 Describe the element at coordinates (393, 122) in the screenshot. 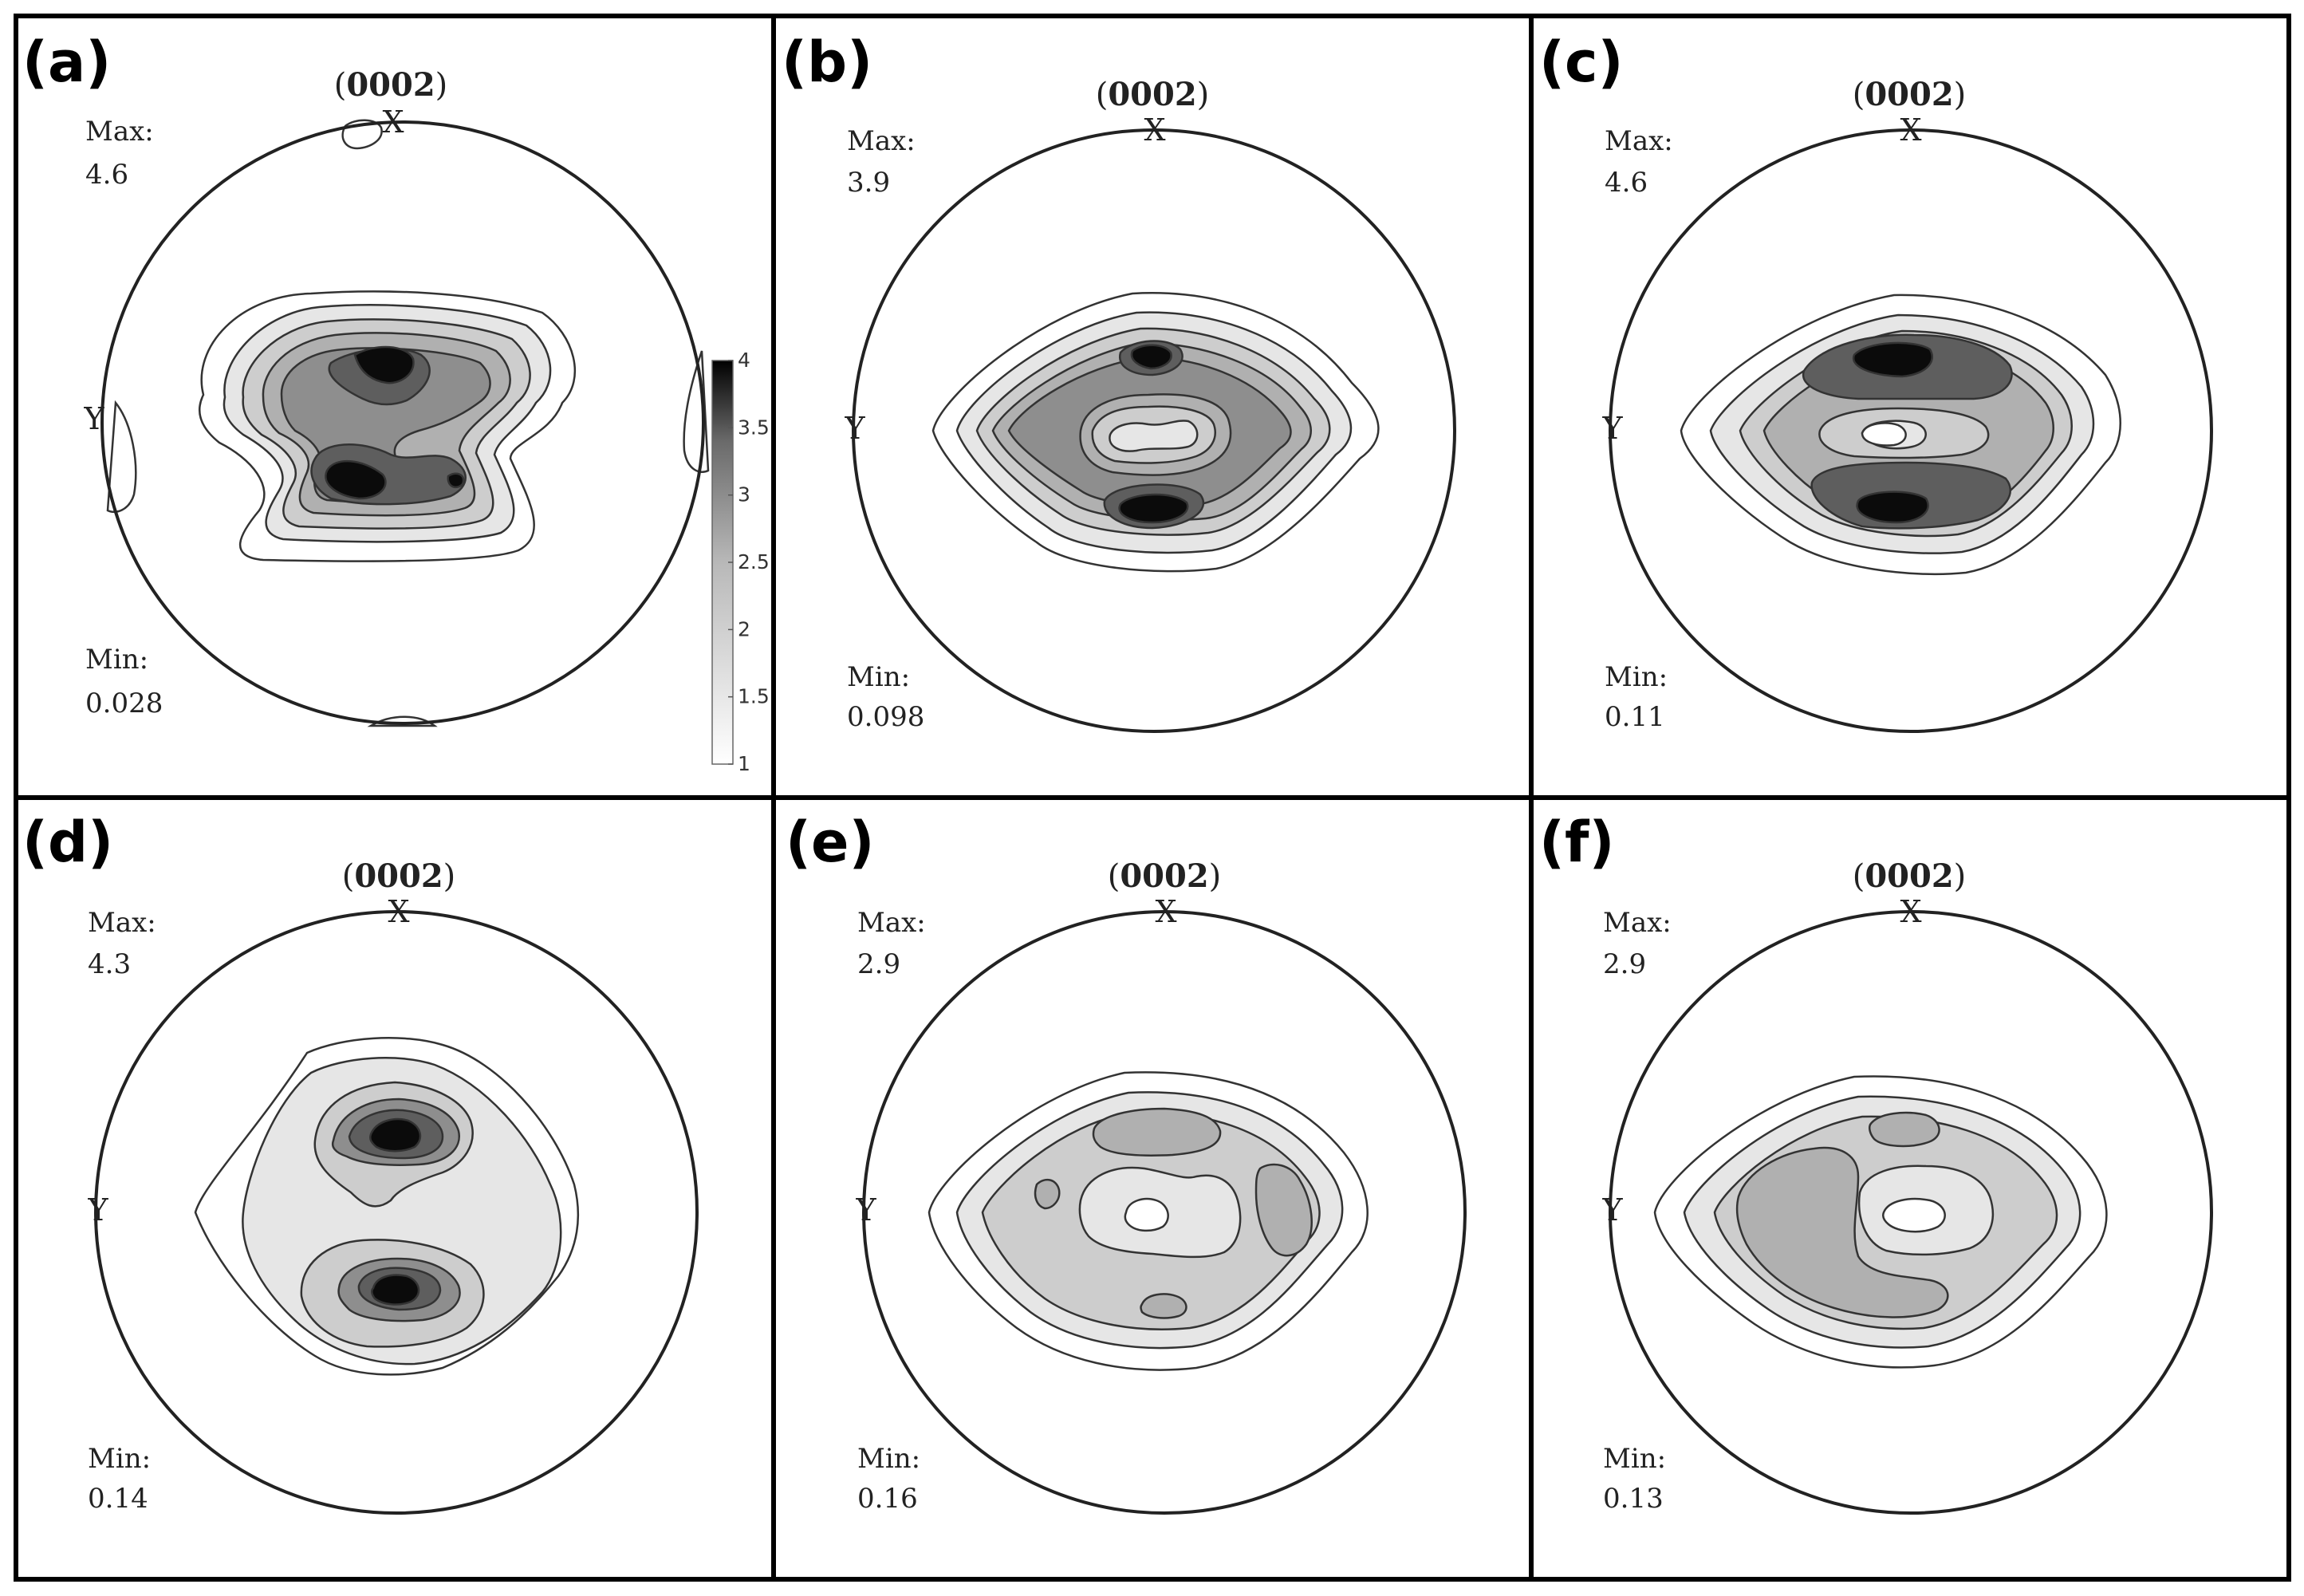

I see `axis-x-label-a: X` at that location.